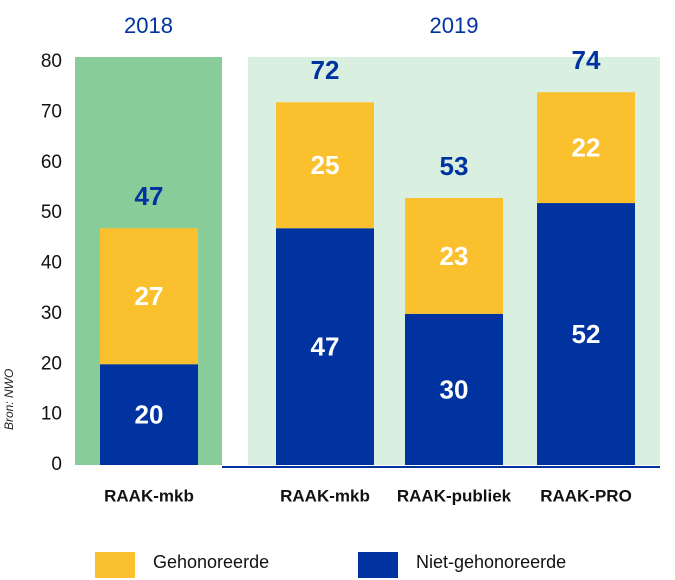 The image size is (675, 580). What do you see at coordinates (586, 60) in the screenshot?
I see `total-label: 74` at bounding box center [586, 60].